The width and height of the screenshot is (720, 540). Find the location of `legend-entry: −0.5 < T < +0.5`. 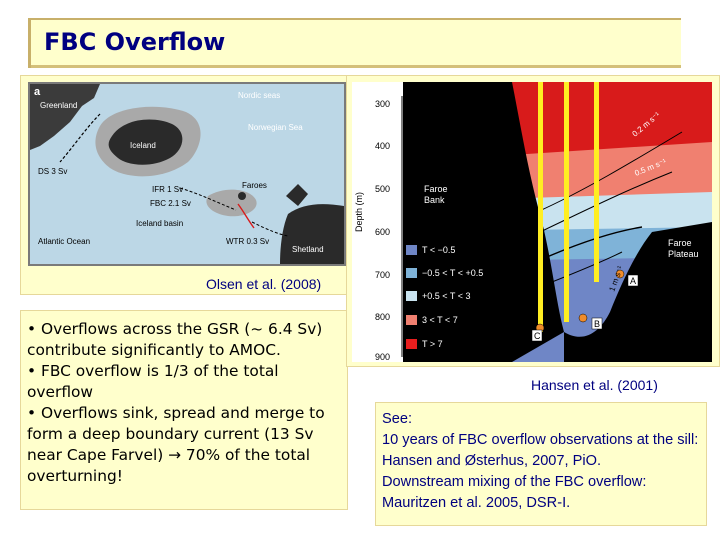

legend-entry: −0.5 < T < +0.5 is located at coordinates (452, 273).